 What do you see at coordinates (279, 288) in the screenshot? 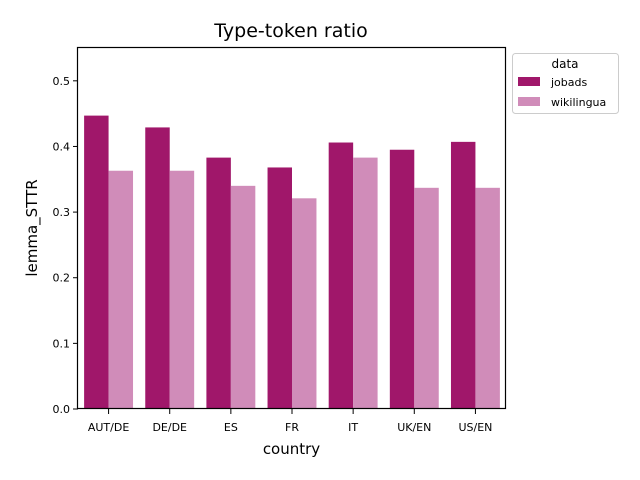
I see `bar-jobads-fr` at bounding box center [279, 288].